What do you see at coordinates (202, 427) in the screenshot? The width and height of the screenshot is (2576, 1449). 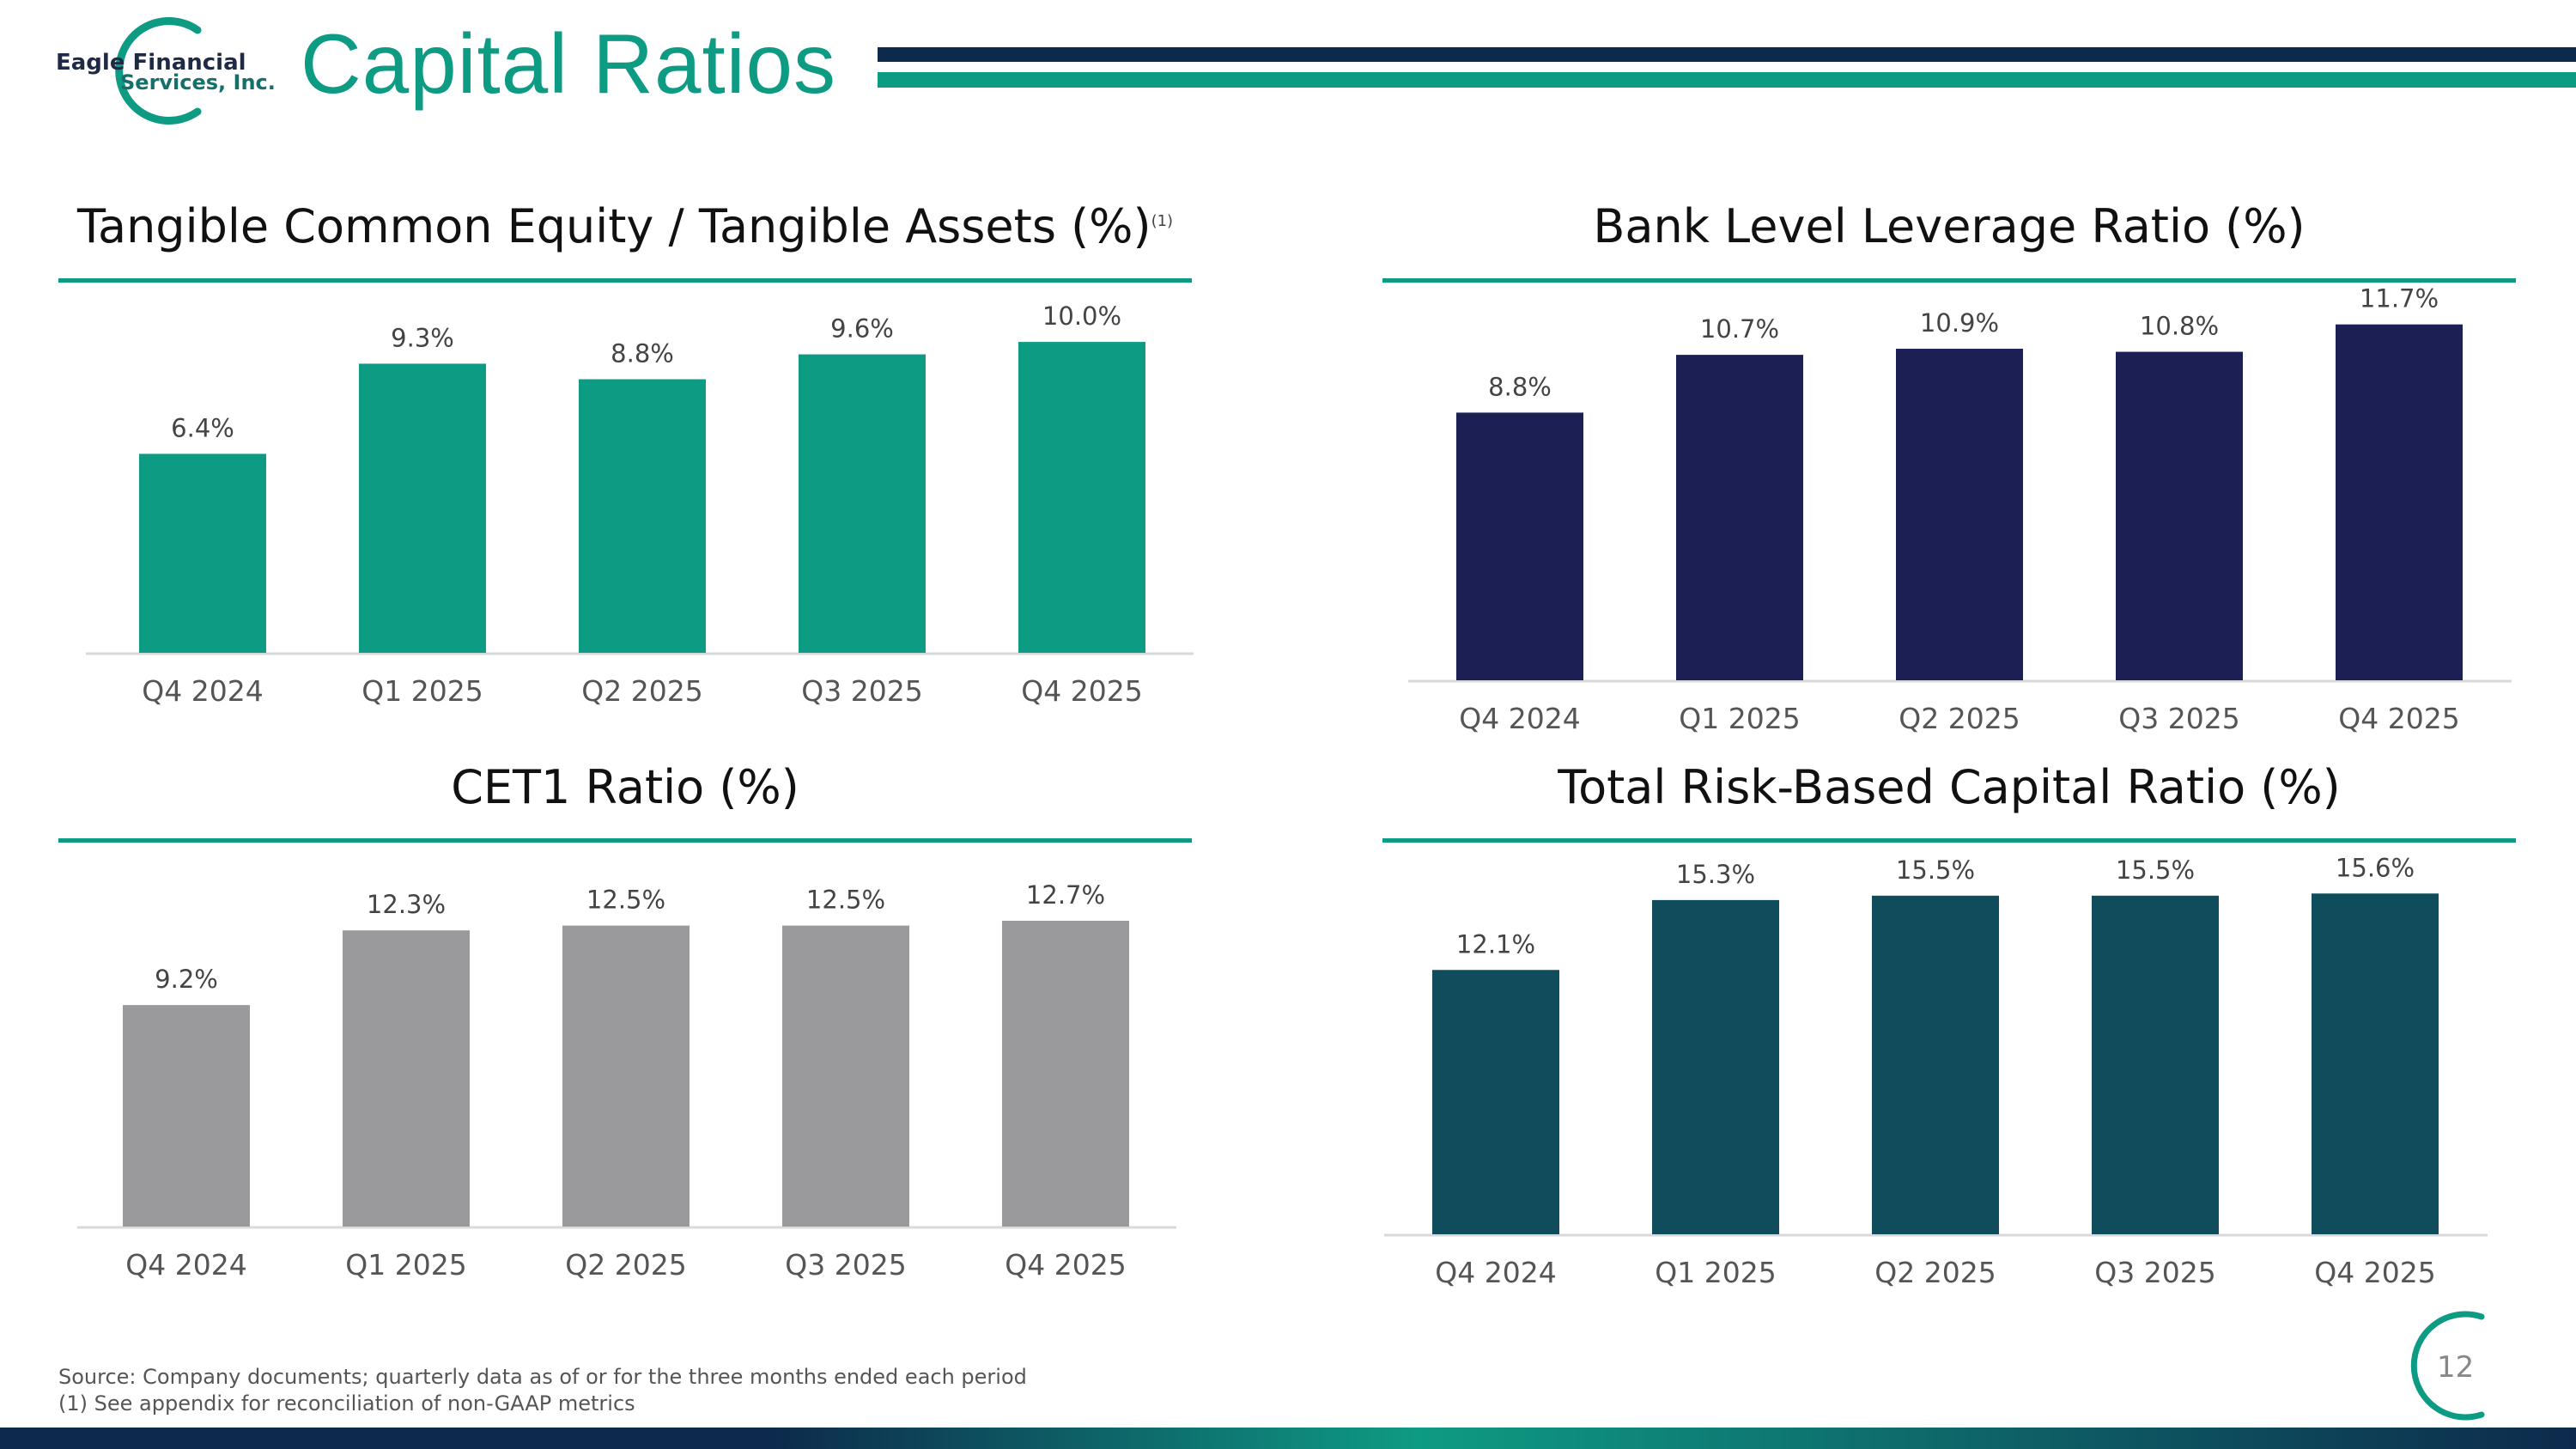 I see `data-label: 6.4%` at bounding box center [202, 427].